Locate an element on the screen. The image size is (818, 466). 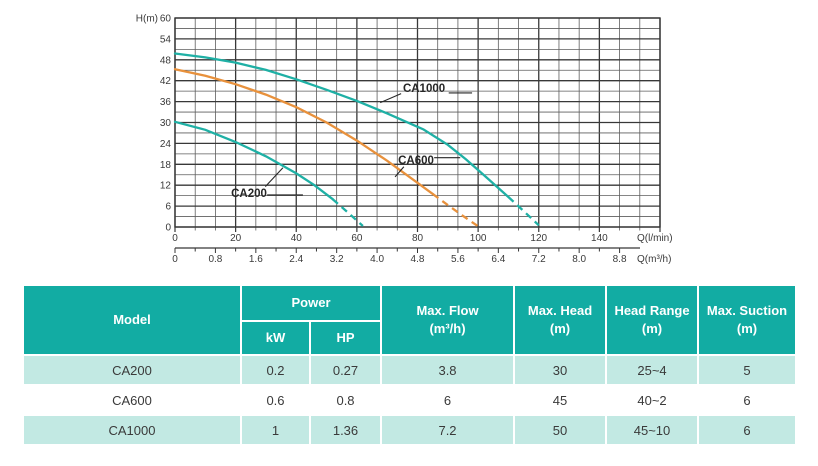
svg-text: H(m) is located at coordinates (147, 19).